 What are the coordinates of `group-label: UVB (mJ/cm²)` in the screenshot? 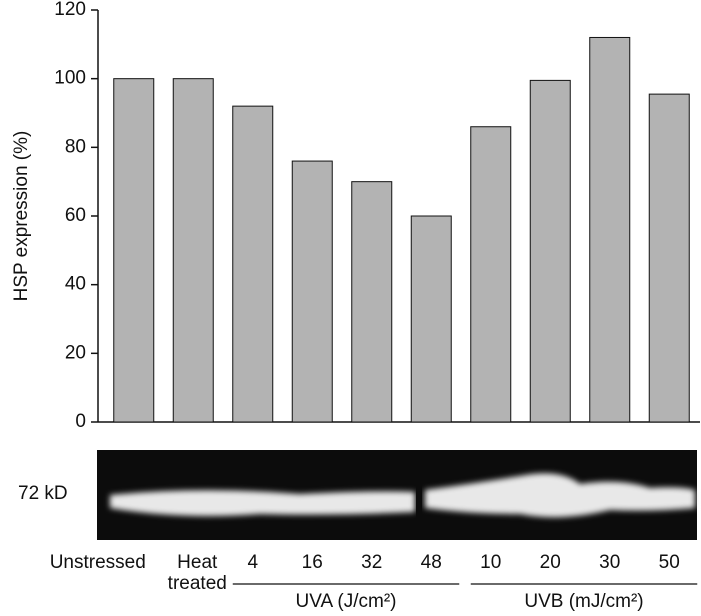 It's located at (583, 601).